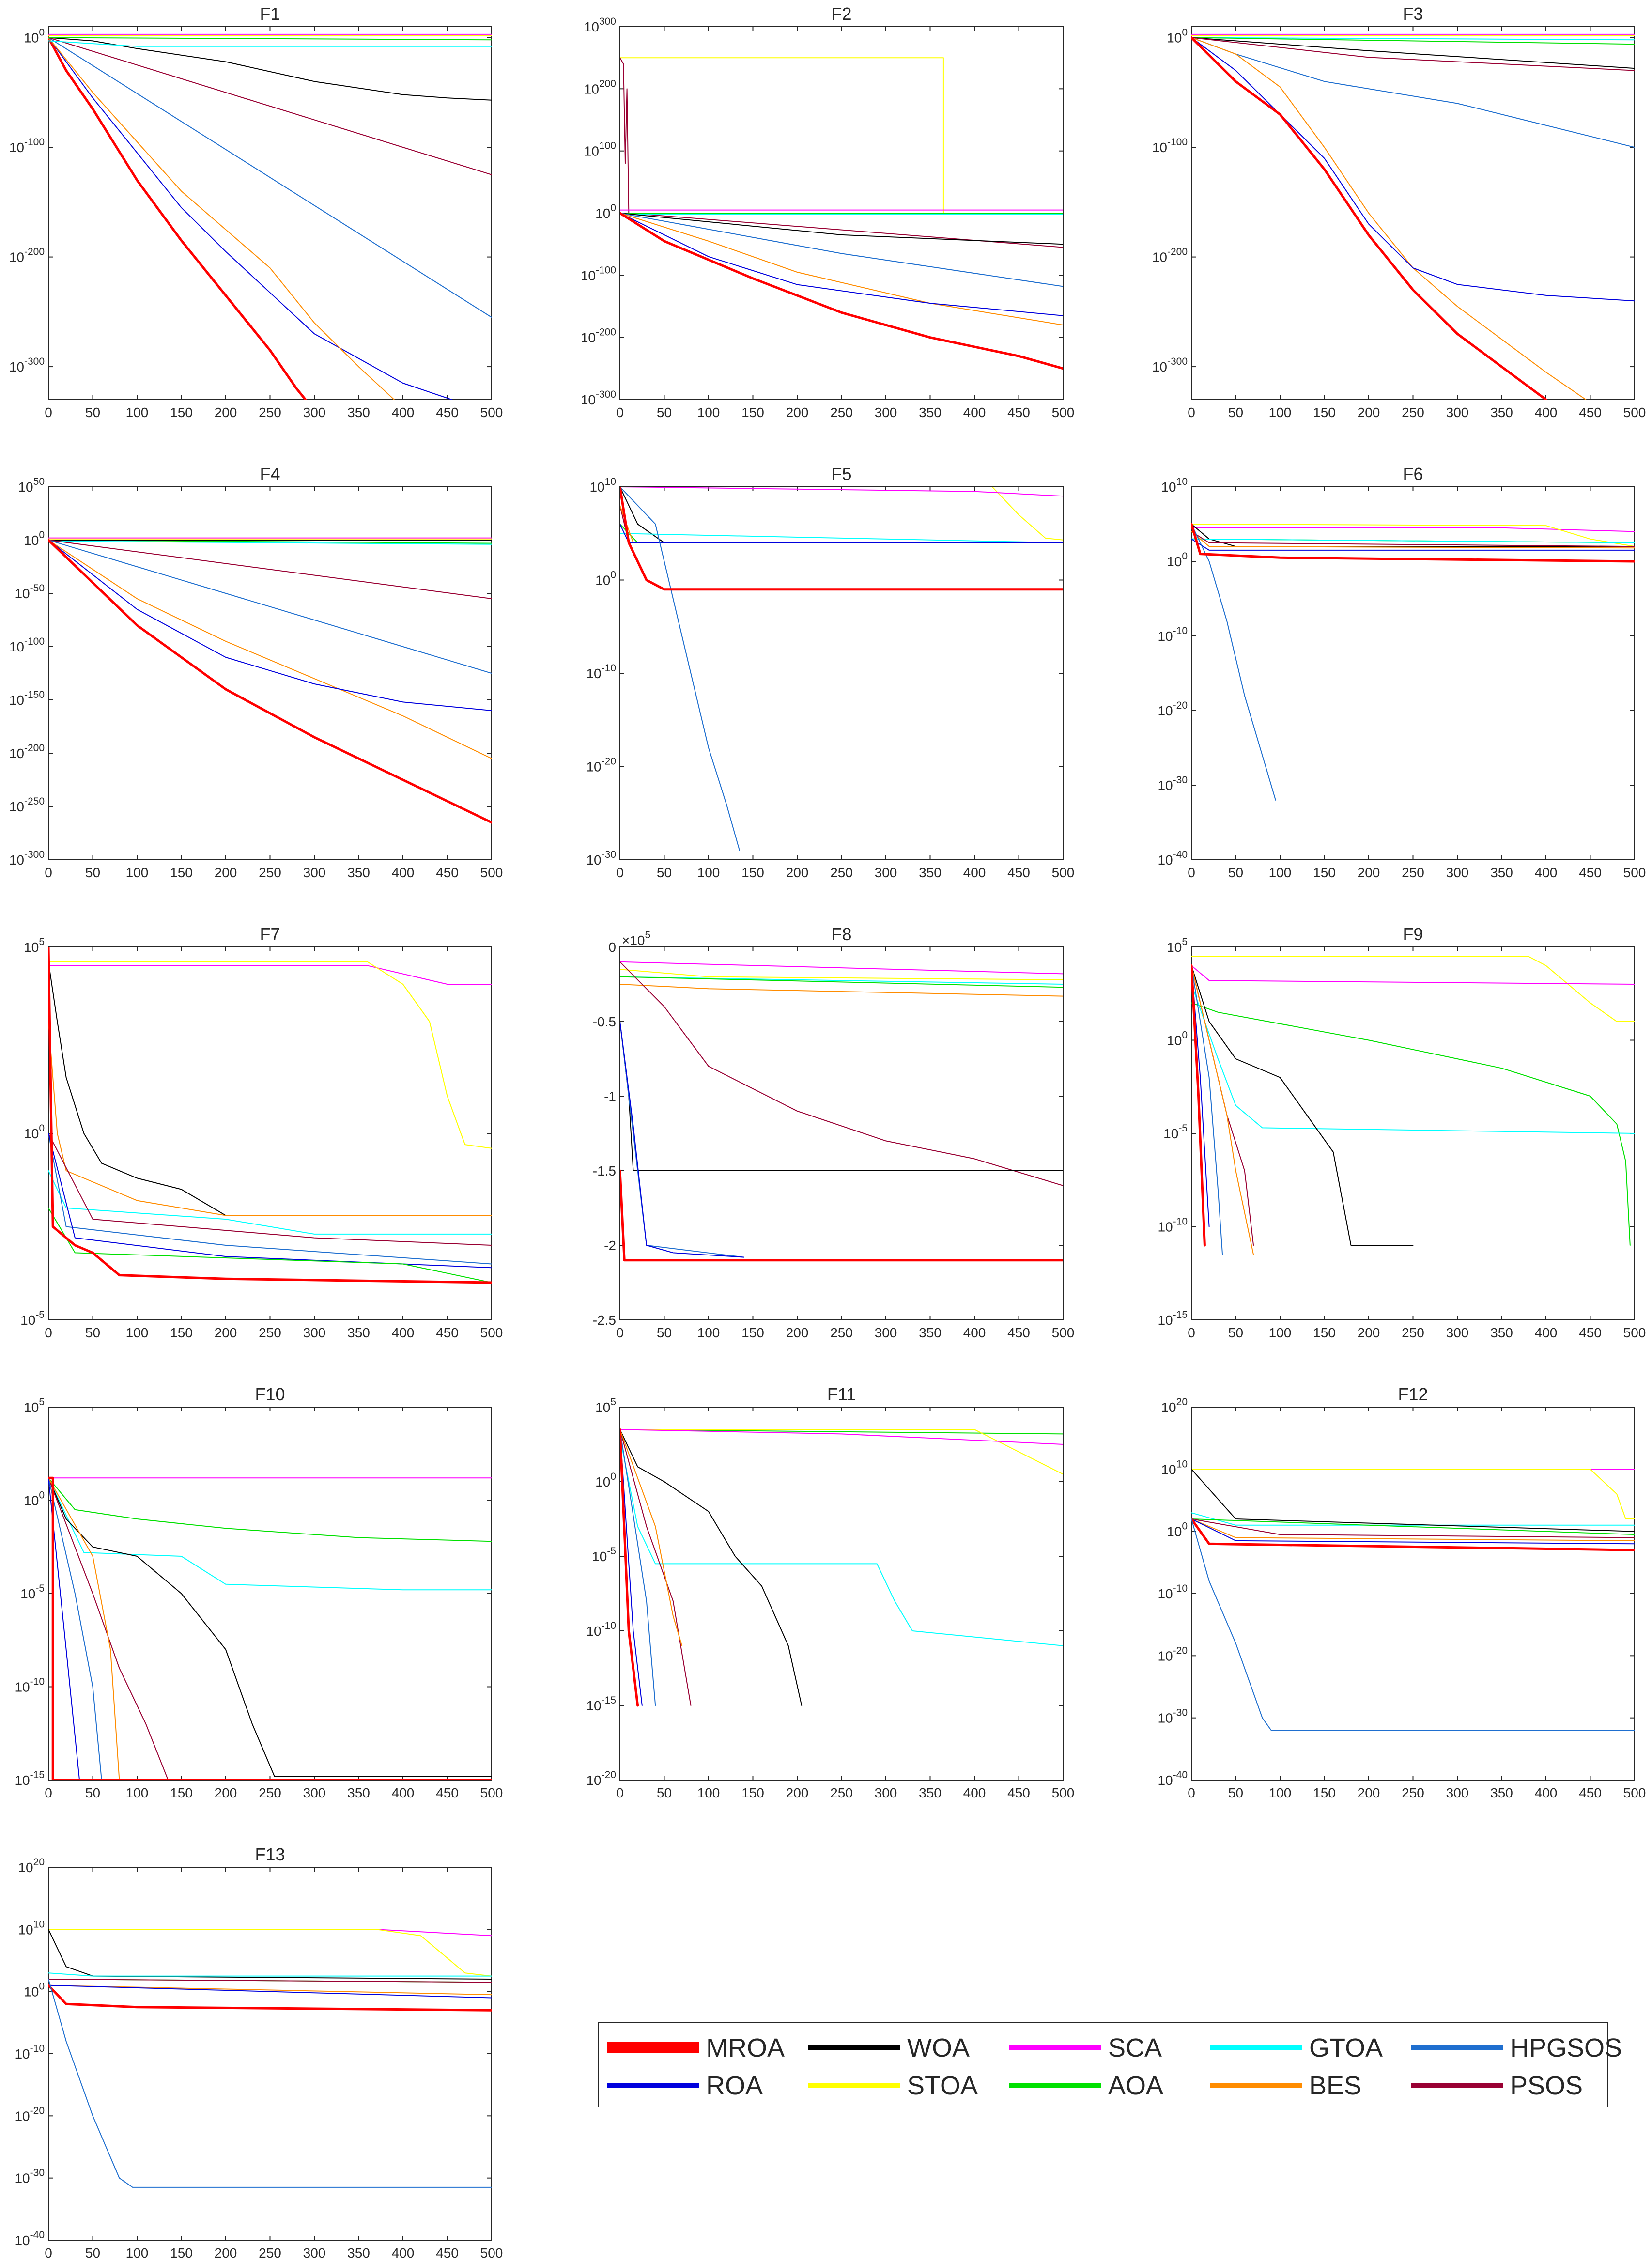 This screenshot has width=1652, height=2262. What do you see at coordinates (735, 2086) in the screenshot?
I see `legend-label-roa: ROA` at bounding box center [735, 2086].